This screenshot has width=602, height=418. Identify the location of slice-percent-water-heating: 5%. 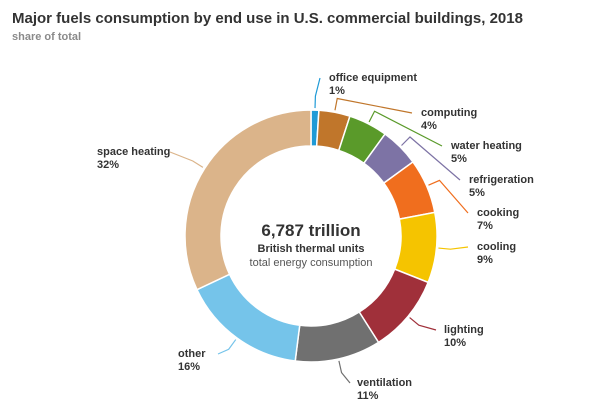
(459, 159).